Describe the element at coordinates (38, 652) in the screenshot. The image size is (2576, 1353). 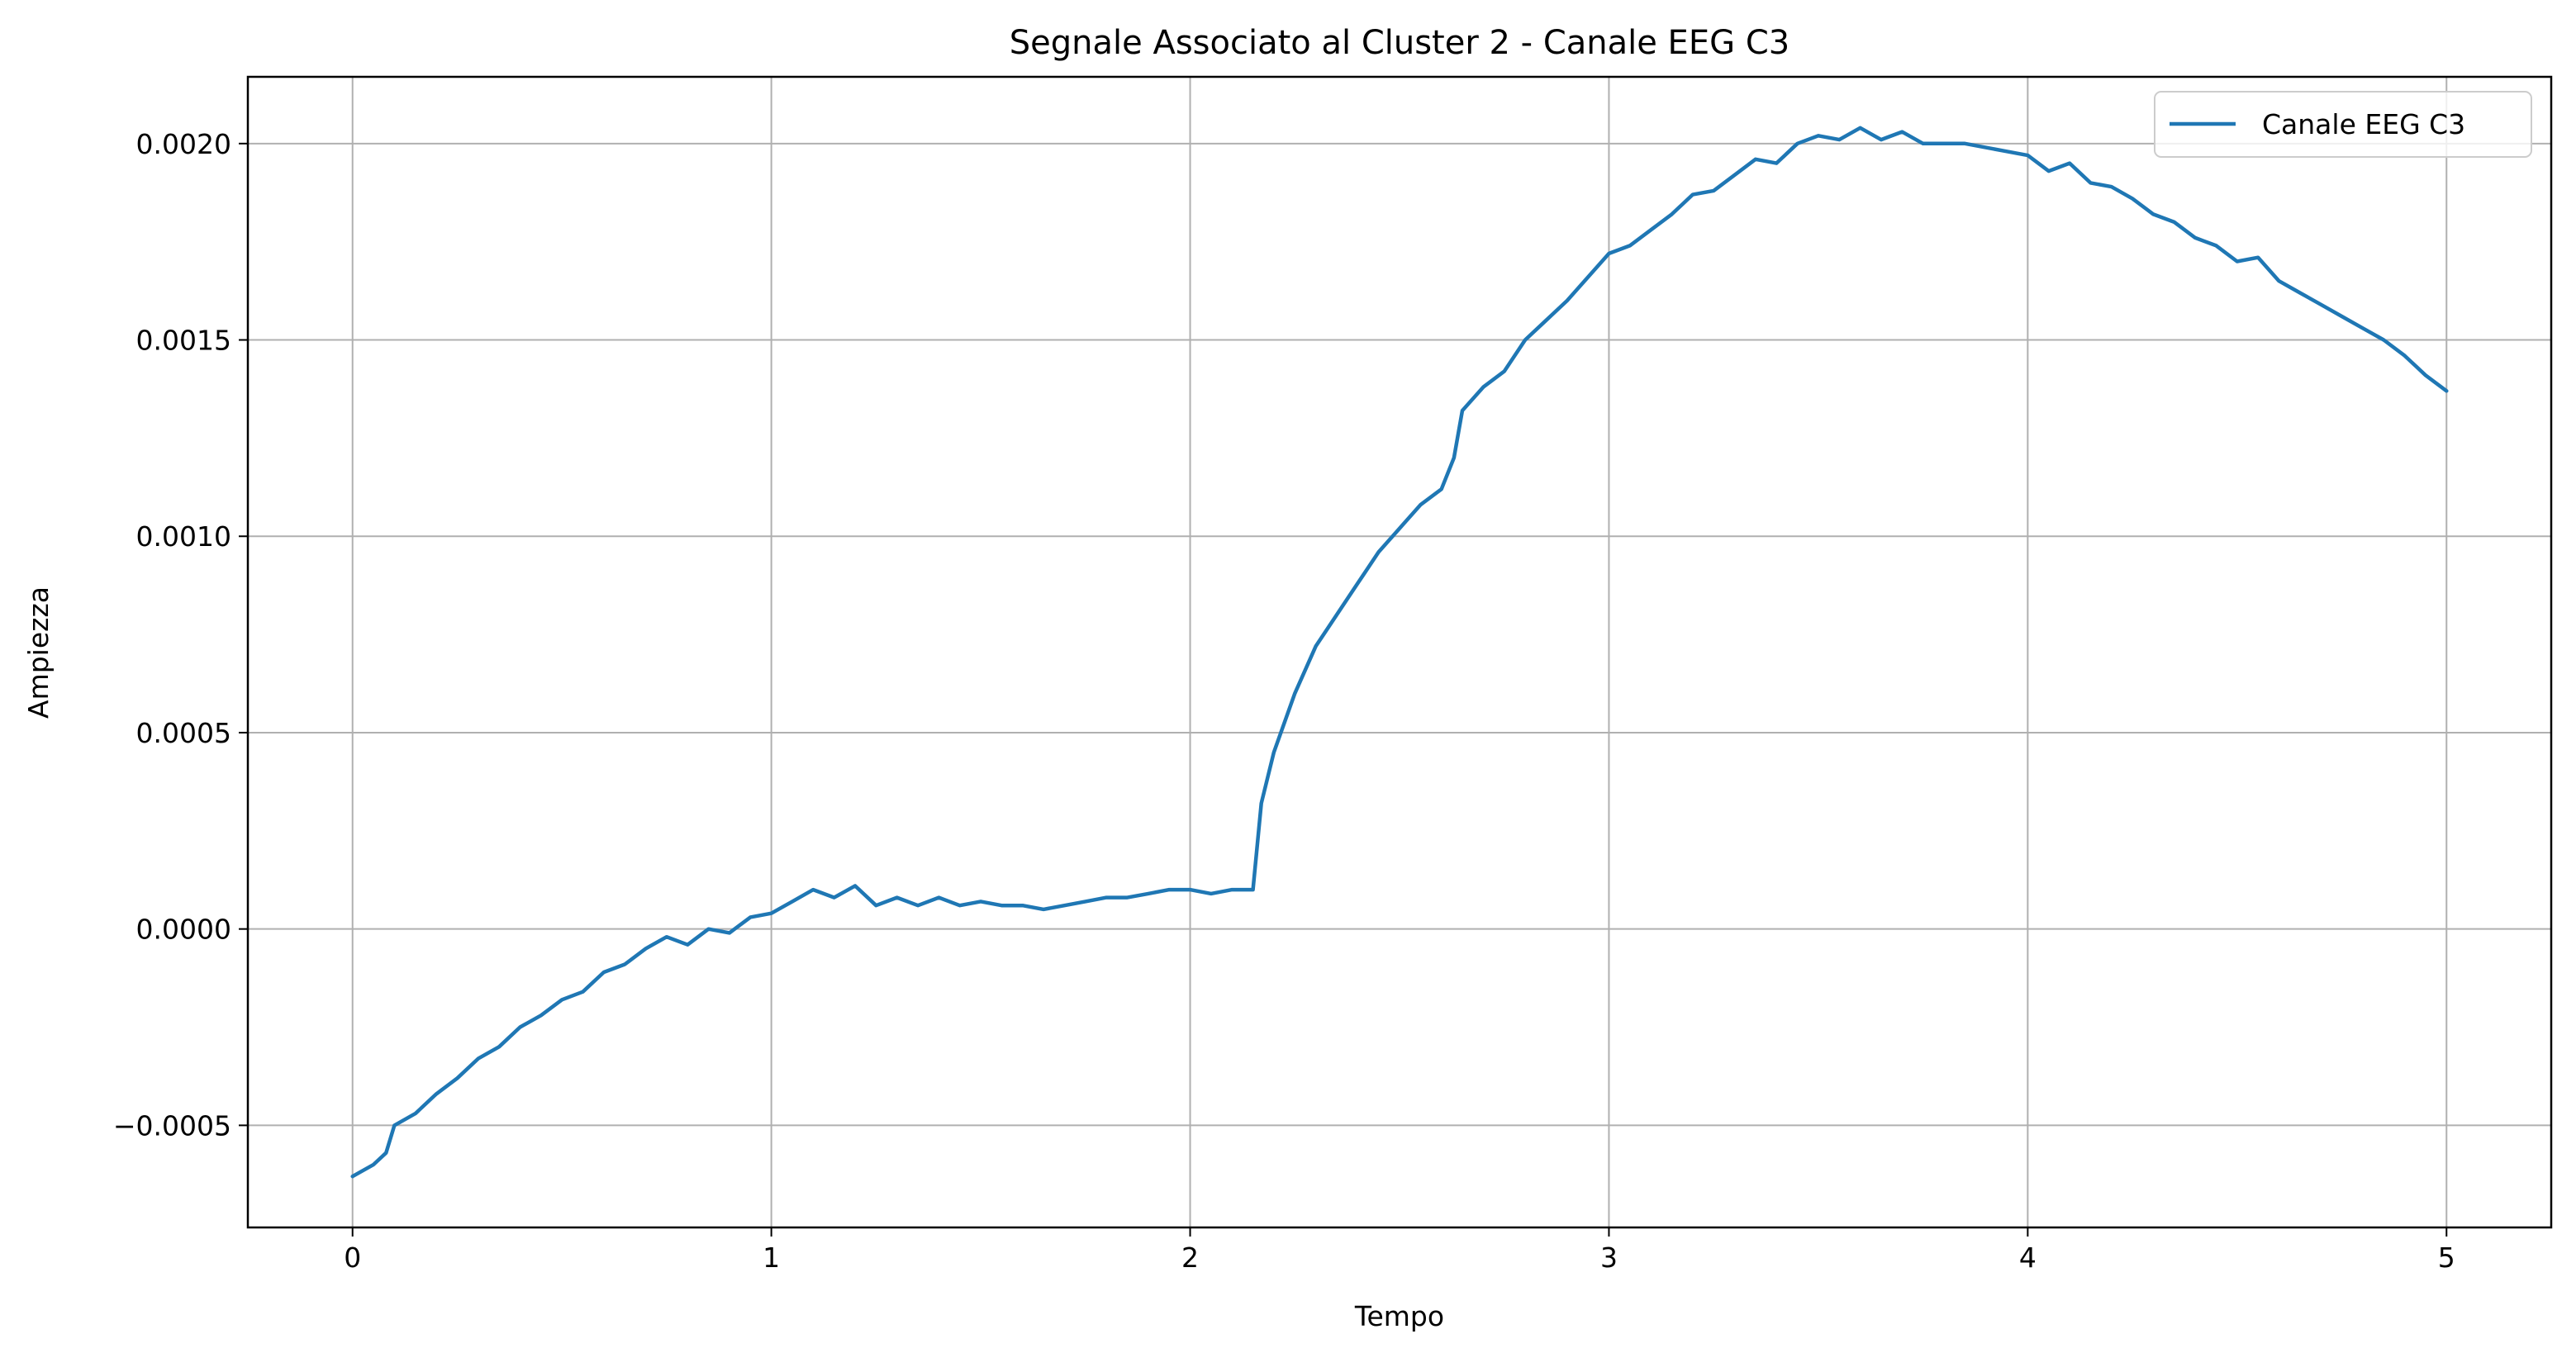
I see `y-axis-label: Ampiezza` at that location.